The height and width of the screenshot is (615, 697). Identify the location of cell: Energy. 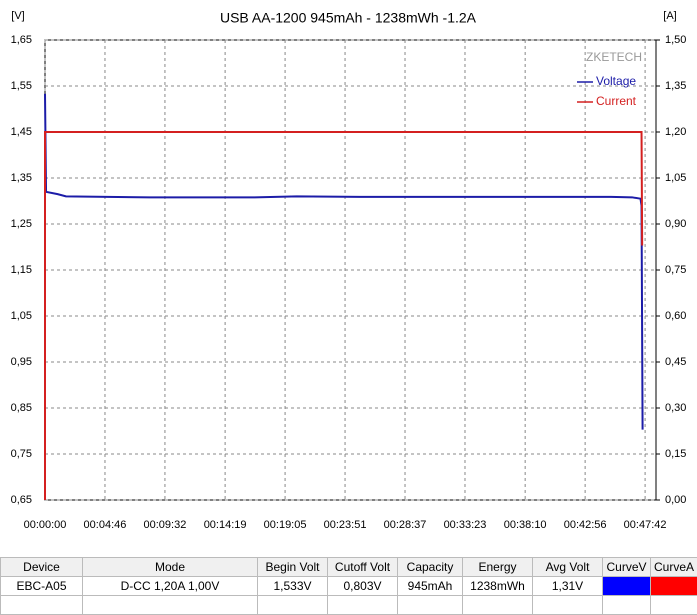
(498, 567).